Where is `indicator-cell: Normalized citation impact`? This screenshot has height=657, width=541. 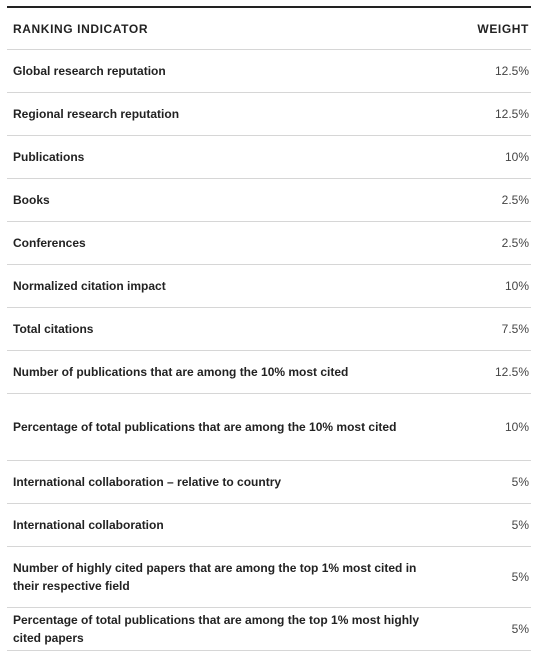
indicator-cell: Normalized citation impact is located at coordinates (89, 286).